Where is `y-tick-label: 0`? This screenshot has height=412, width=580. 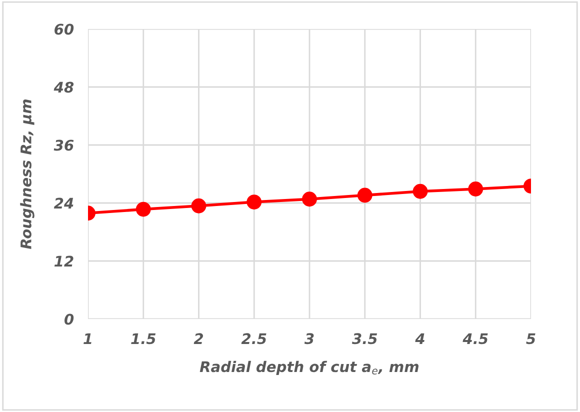
y-tick-label: 0 is located at coordinates (69, 319).